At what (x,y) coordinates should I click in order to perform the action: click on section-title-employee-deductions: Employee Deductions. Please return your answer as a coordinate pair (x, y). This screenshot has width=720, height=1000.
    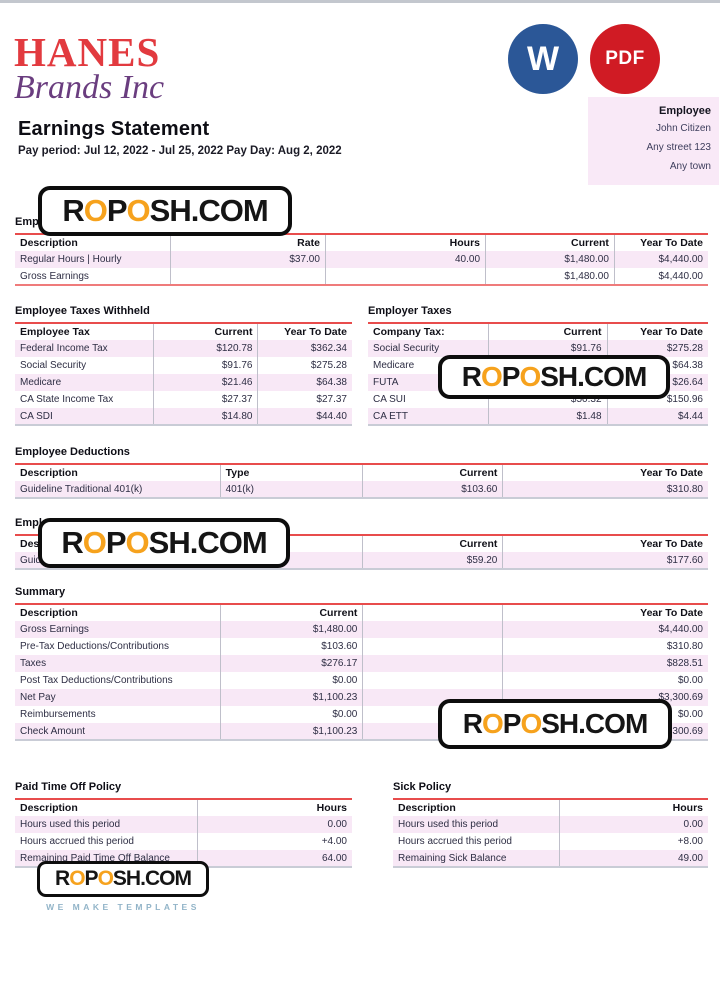
    Looking at the image, I should click on (72, 452).